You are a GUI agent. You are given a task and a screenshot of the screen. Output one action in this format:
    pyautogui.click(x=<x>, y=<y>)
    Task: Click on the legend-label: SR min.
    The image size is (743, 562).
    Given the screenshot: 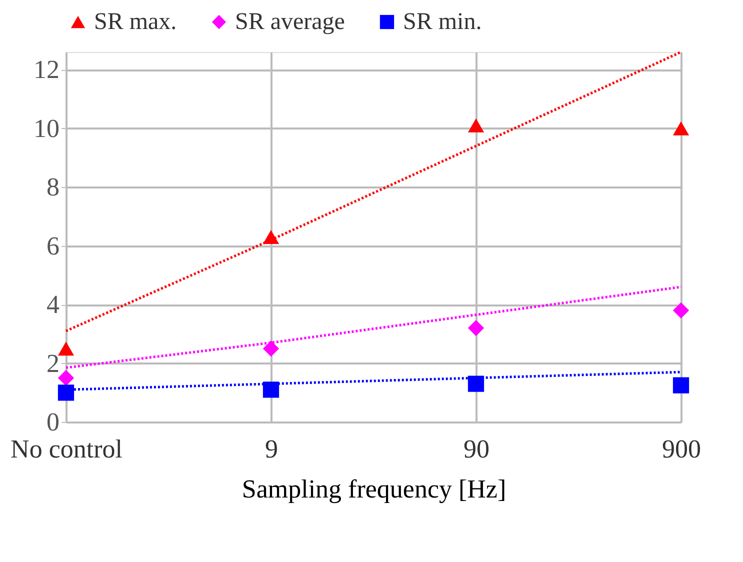 What is the action you would take?
    pyautogui.click(x=442, y=22)
    